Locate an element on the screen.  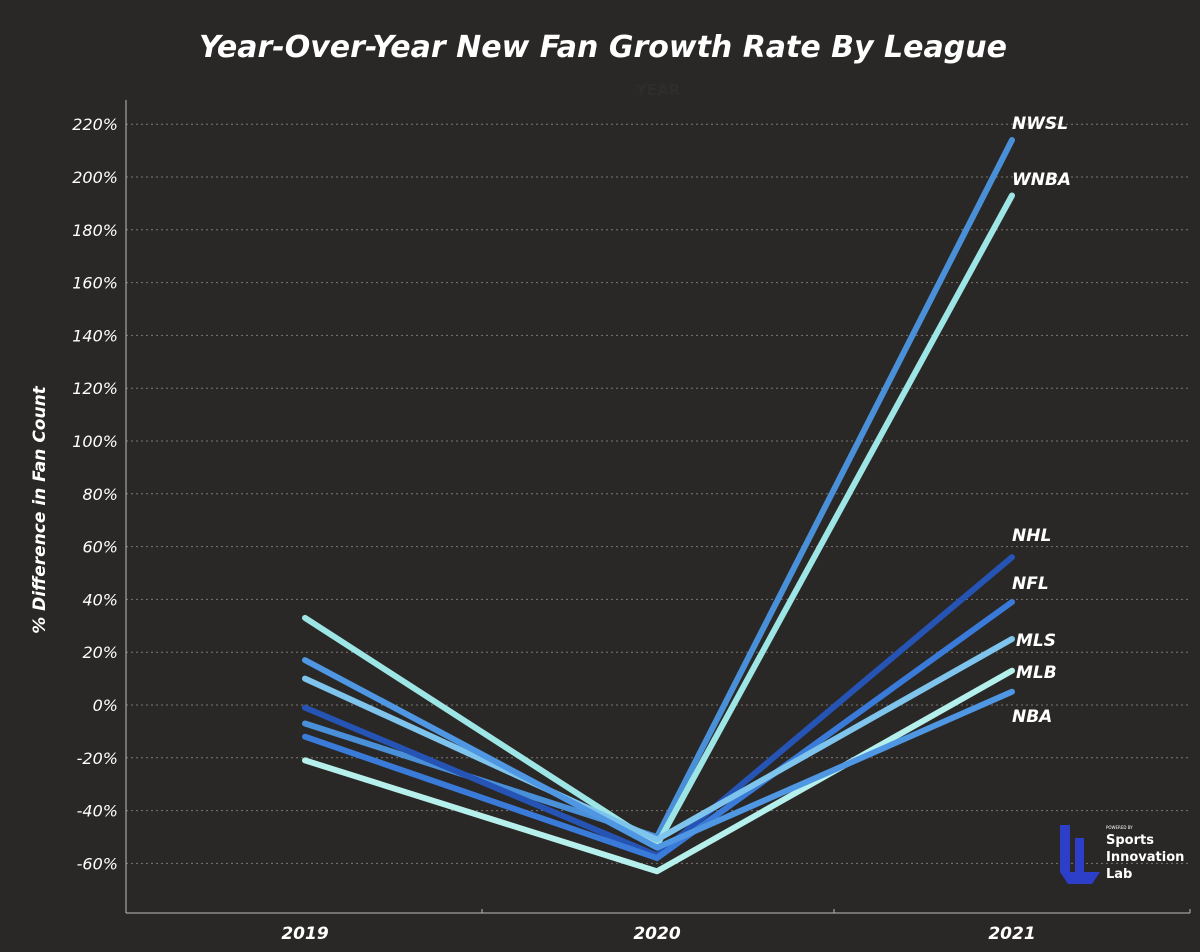
y-tick-label: 80% is located at coordinates (100, 494).